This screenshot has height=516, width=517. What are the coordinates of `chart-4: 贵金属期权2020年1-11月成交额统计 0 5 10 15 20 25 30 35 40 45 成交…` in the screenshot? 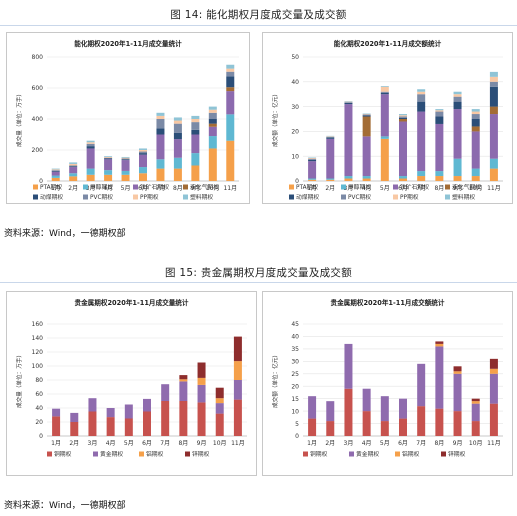 It's located at (387, 378).